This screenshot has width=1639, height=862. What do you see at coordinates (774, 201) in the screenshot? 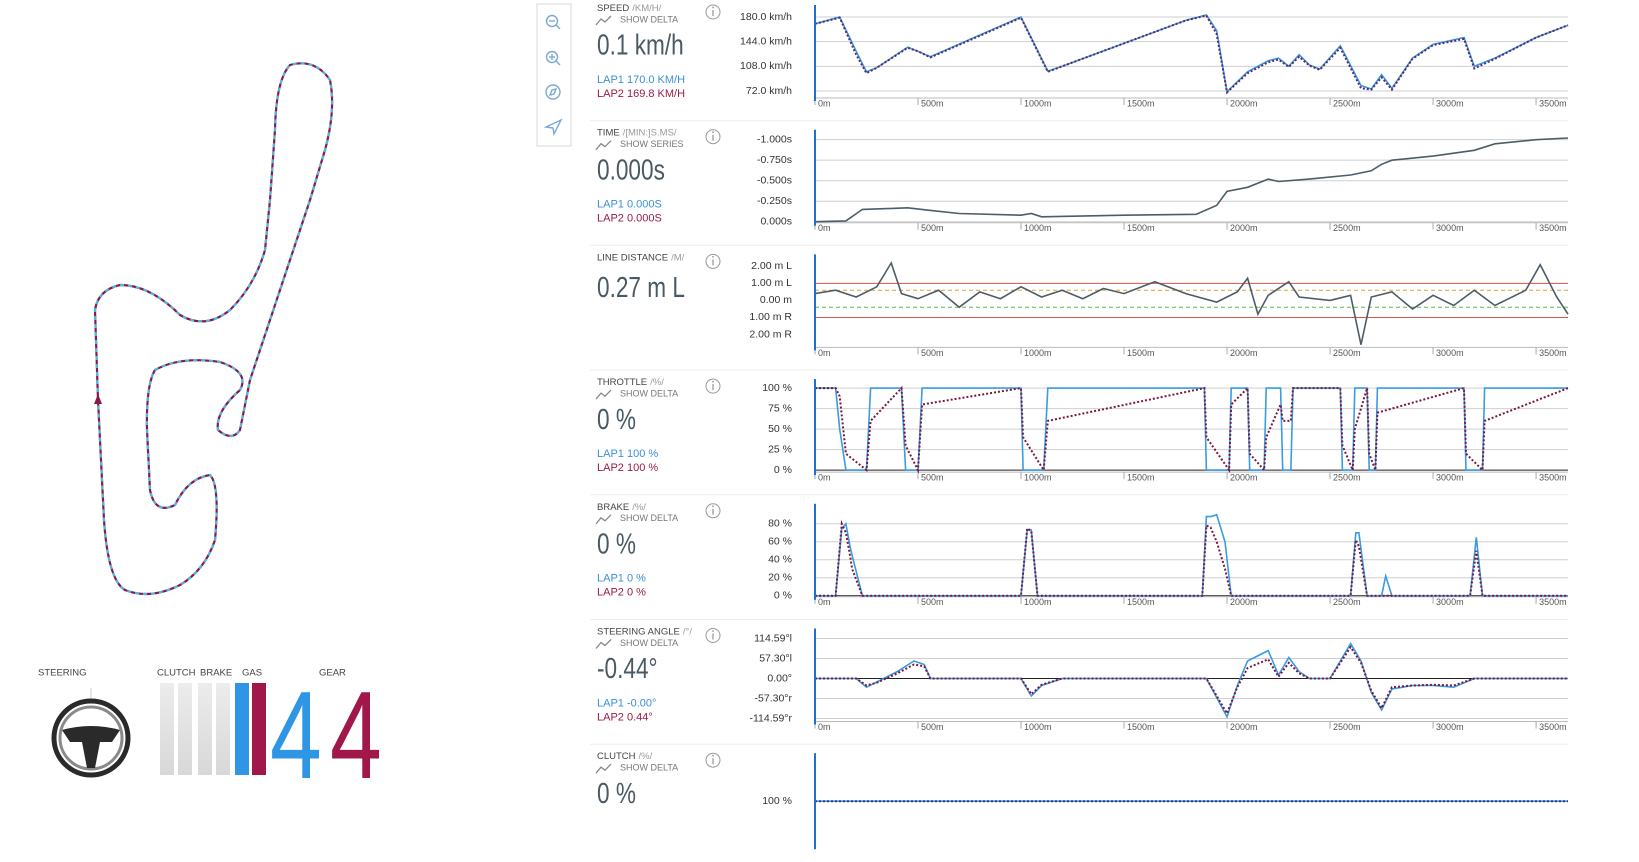
I see `y-tick-label: -0.250s` at bounding box center [774, 201].